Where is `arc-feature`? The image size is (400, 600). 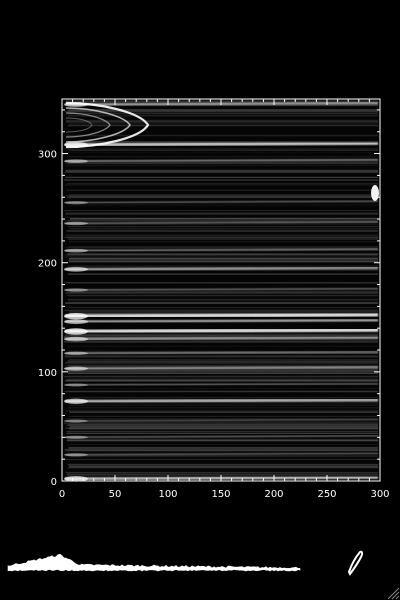 arc-feature is located at coordinates (107, 125).